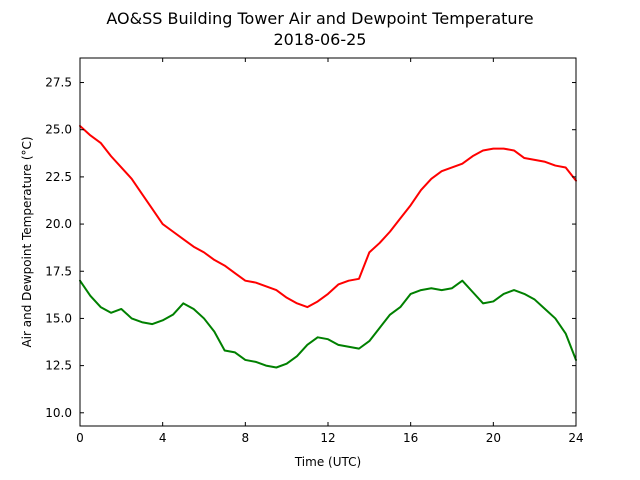  I want to click on x-tick-label: 16, so click(410, 438).